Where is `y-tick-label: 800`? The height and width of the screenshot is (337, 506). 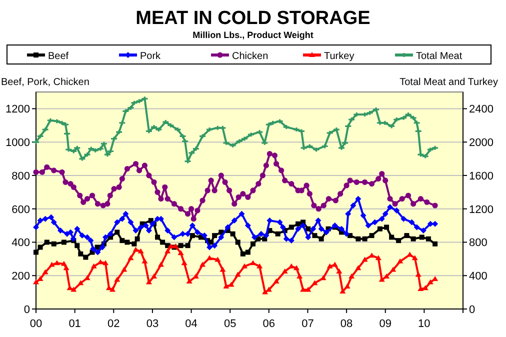
y-tick-label: 800 is located at coordinates (21, 176).